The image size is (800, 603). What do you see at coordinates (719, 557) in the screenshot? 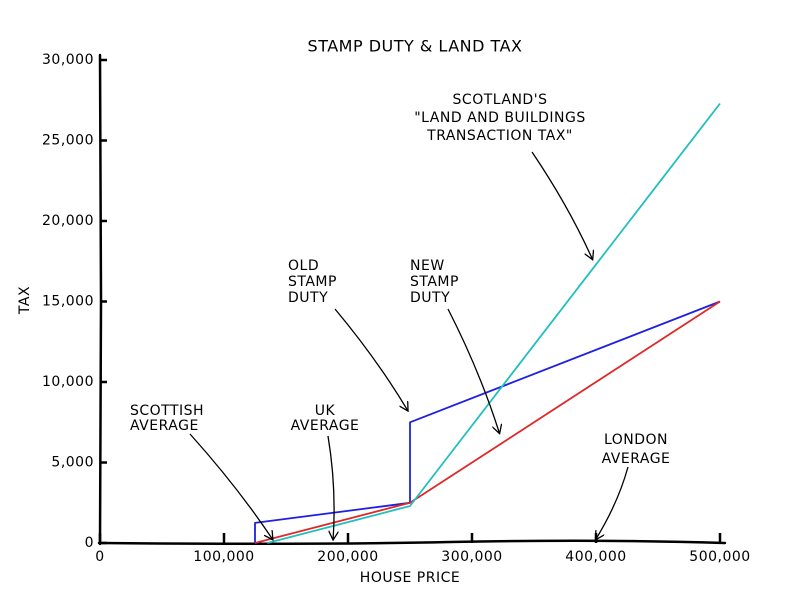
I see `x-tick-label: 500,000` at bounding box center [719, 557].